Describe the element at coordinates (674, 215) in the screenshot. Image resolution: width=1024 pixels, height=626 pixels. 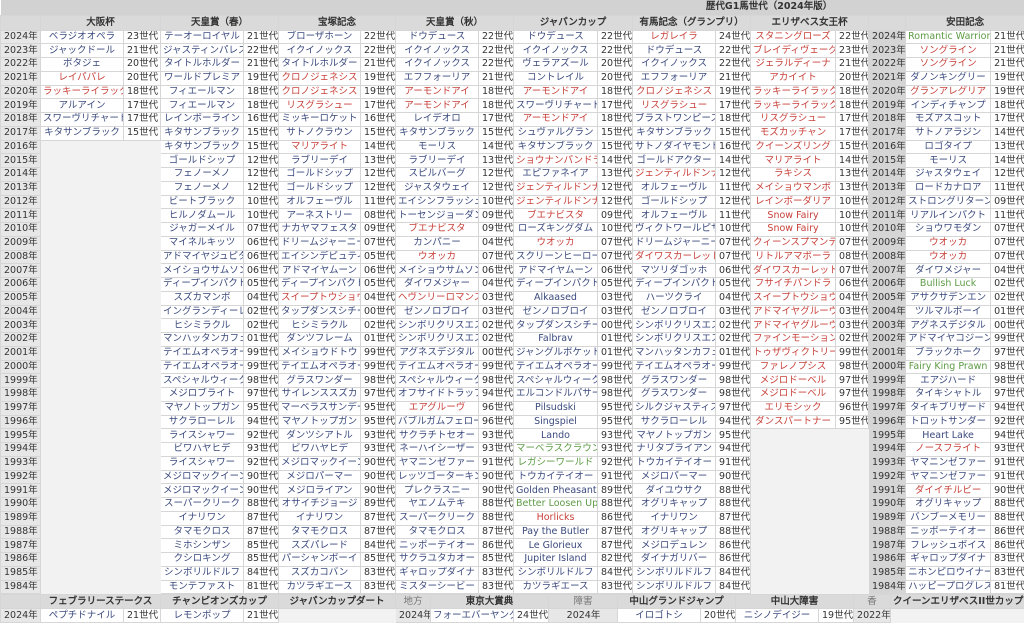
I see `winner-name: オルフェーヴル` at that location.